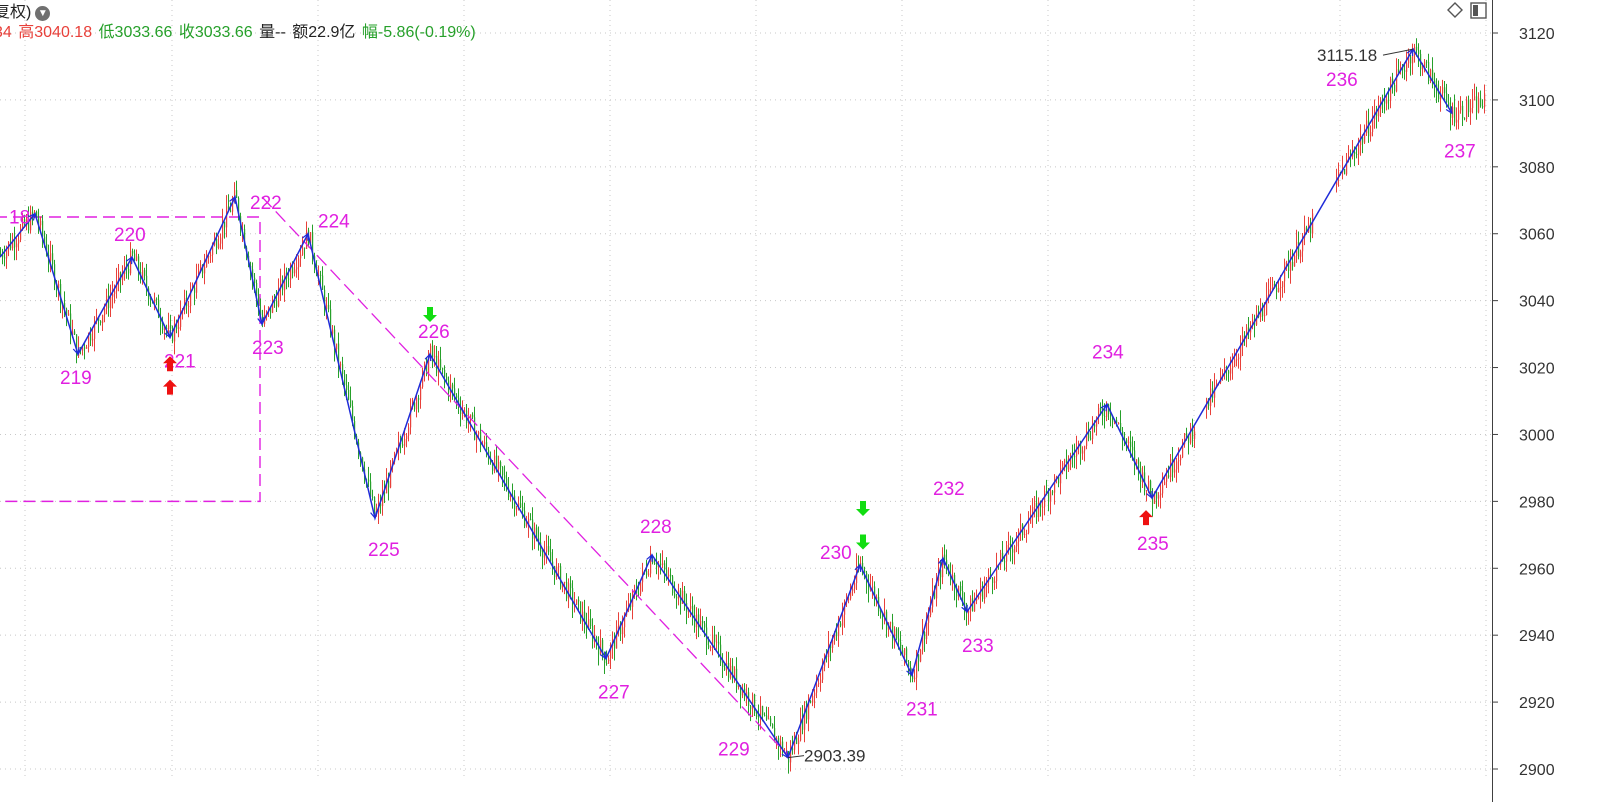 This screenshot has height=802, width=1598. Describe the element at coordinates (1537, 569) in the screenshot. I see `y-tick-label: 2960` at that location.